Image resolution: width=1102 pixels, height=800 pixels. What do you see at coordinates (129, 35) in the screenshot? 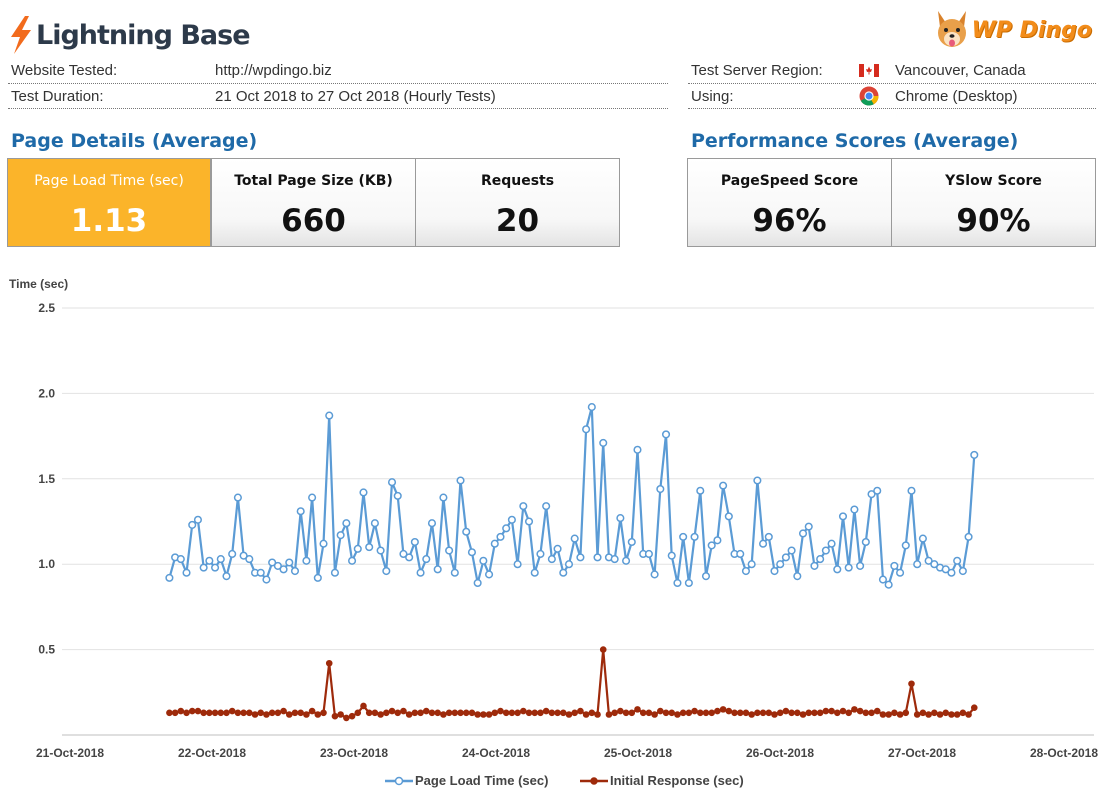
I see `lightning-base-logo: Lightning Base` at bounding box center [129, 35].